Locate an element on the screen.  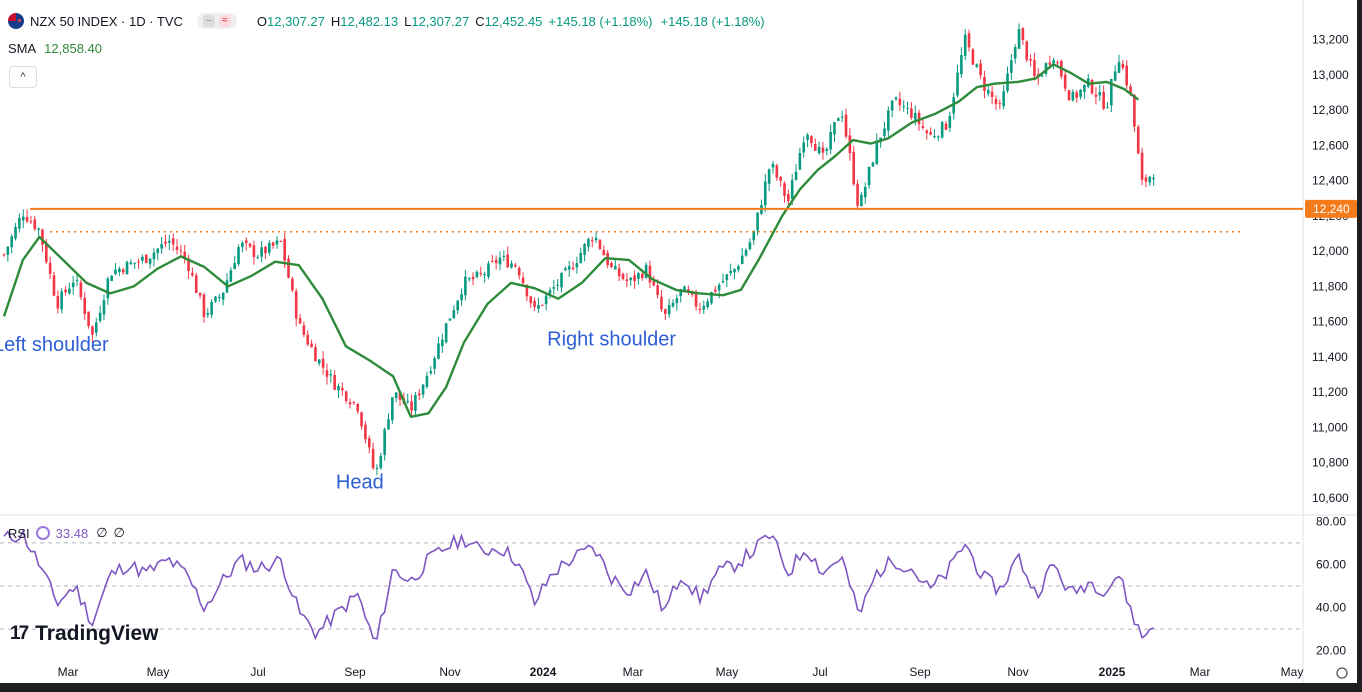
ohlc-key-c: C is located at coordinates (480, 21).